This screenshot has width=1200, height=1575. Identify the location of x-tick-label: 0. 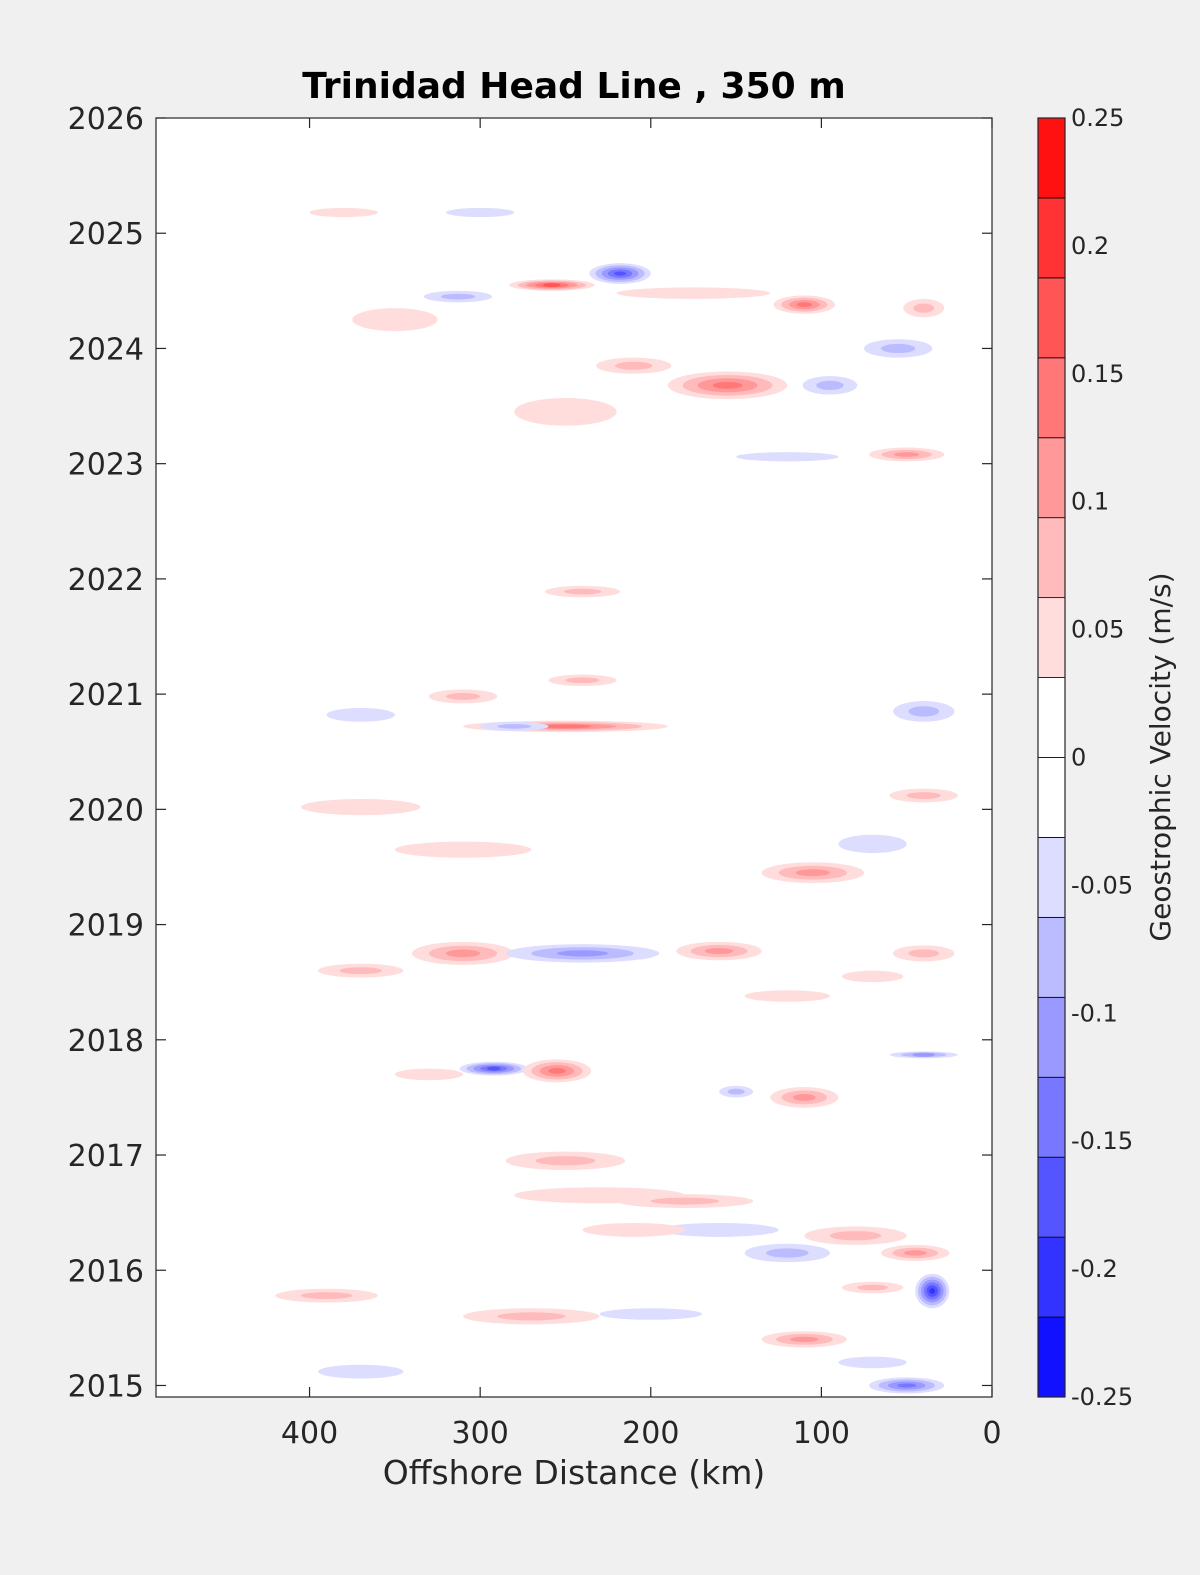
(991, 1433).